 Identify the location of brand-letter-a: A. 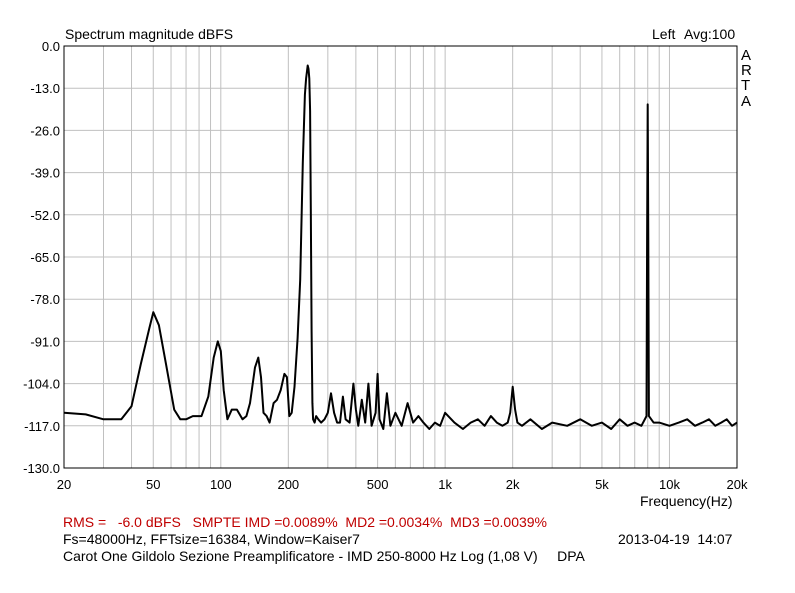
(746, 55).